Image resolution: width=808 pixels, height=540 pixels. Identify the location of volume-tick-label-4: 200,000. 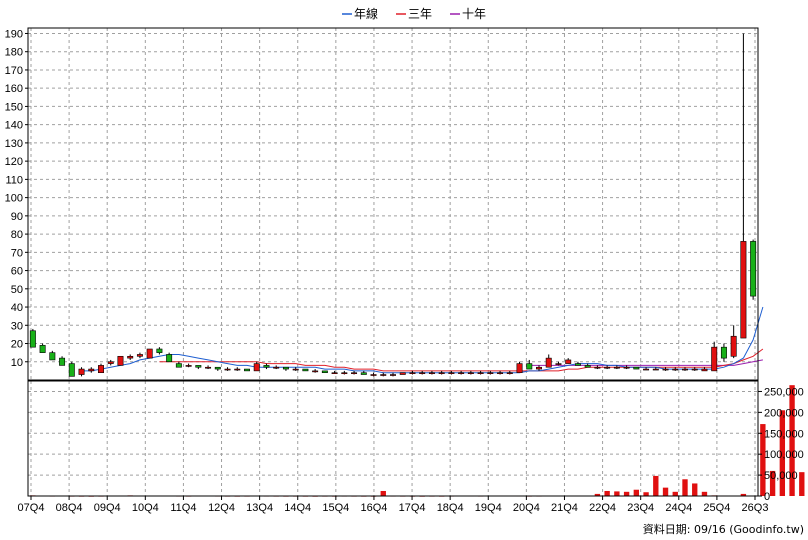
(784, 413).